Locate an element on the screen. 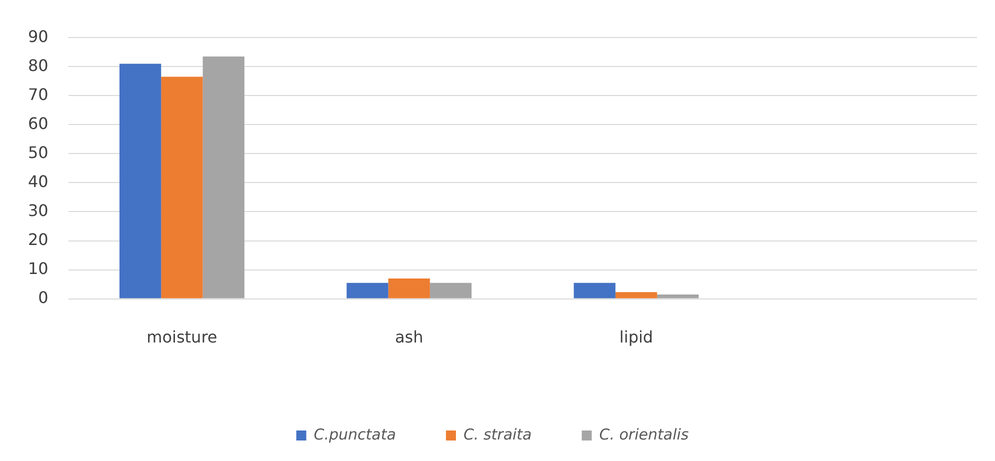  x-tick-label: ash is located at coordinates (409, 337).